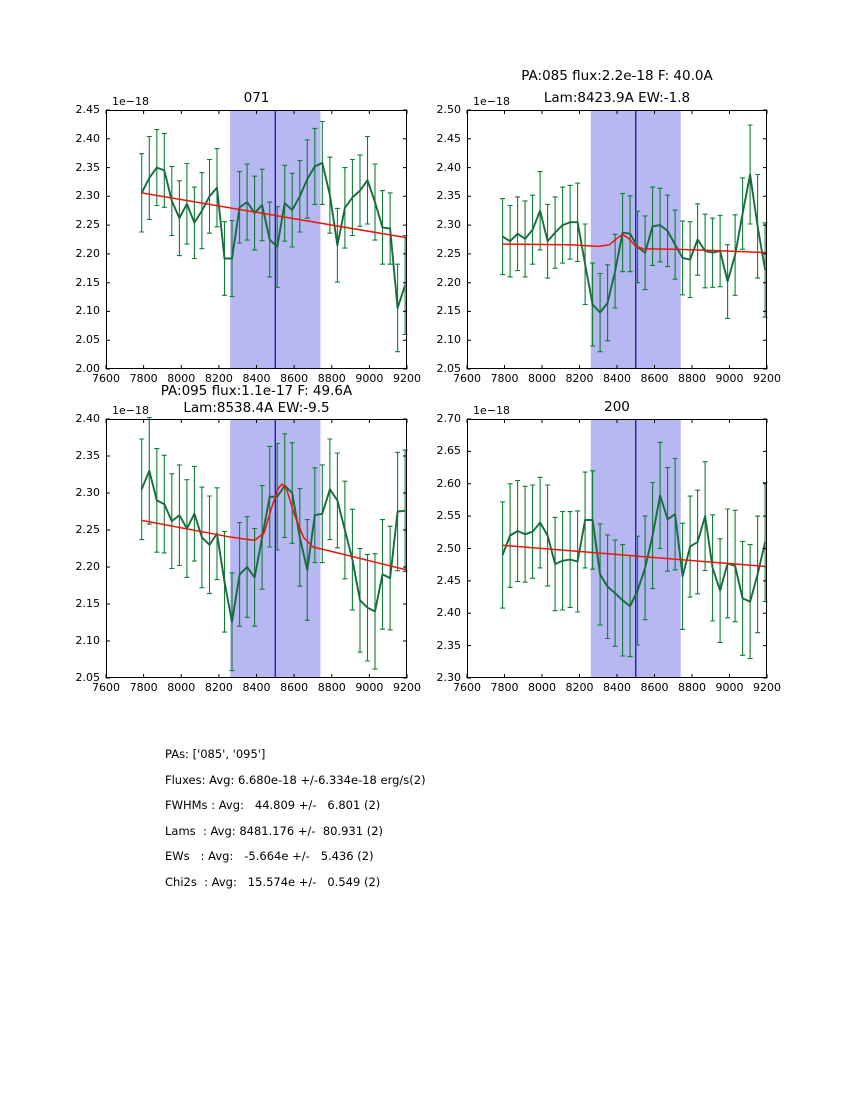 The height and width of the screenshot is (1100, 850). What do you see at coordinates (256, 98) in the screenshot?
I see `plot-title-071: 071` at bounding box center [256, 98].